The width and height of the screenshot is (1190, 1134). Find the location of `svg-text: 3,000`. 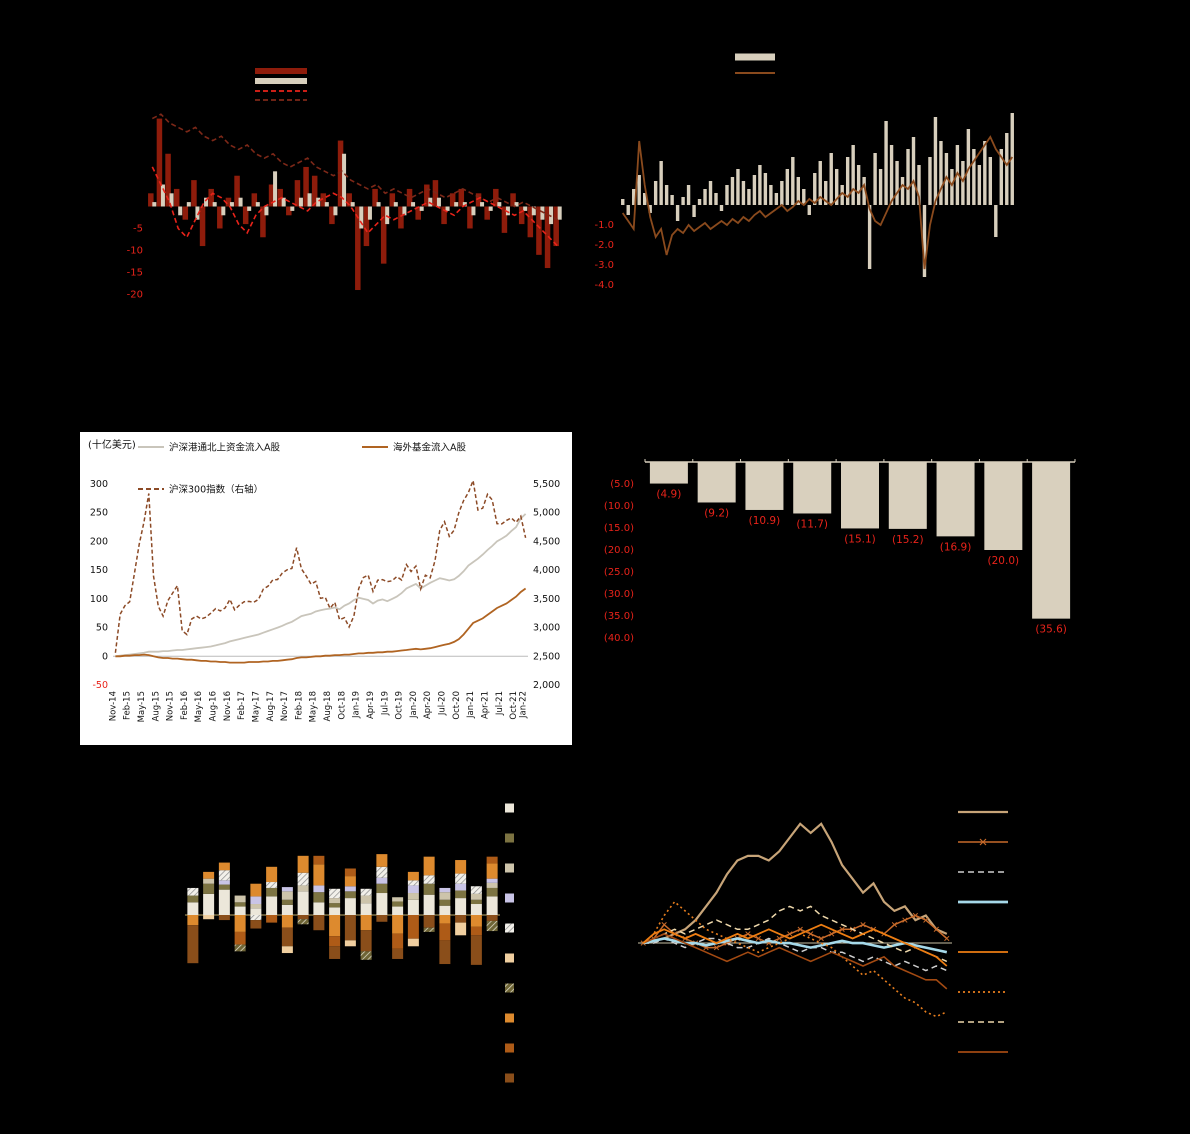

svg-text: 3,000 is located at coordinates (546, 628).